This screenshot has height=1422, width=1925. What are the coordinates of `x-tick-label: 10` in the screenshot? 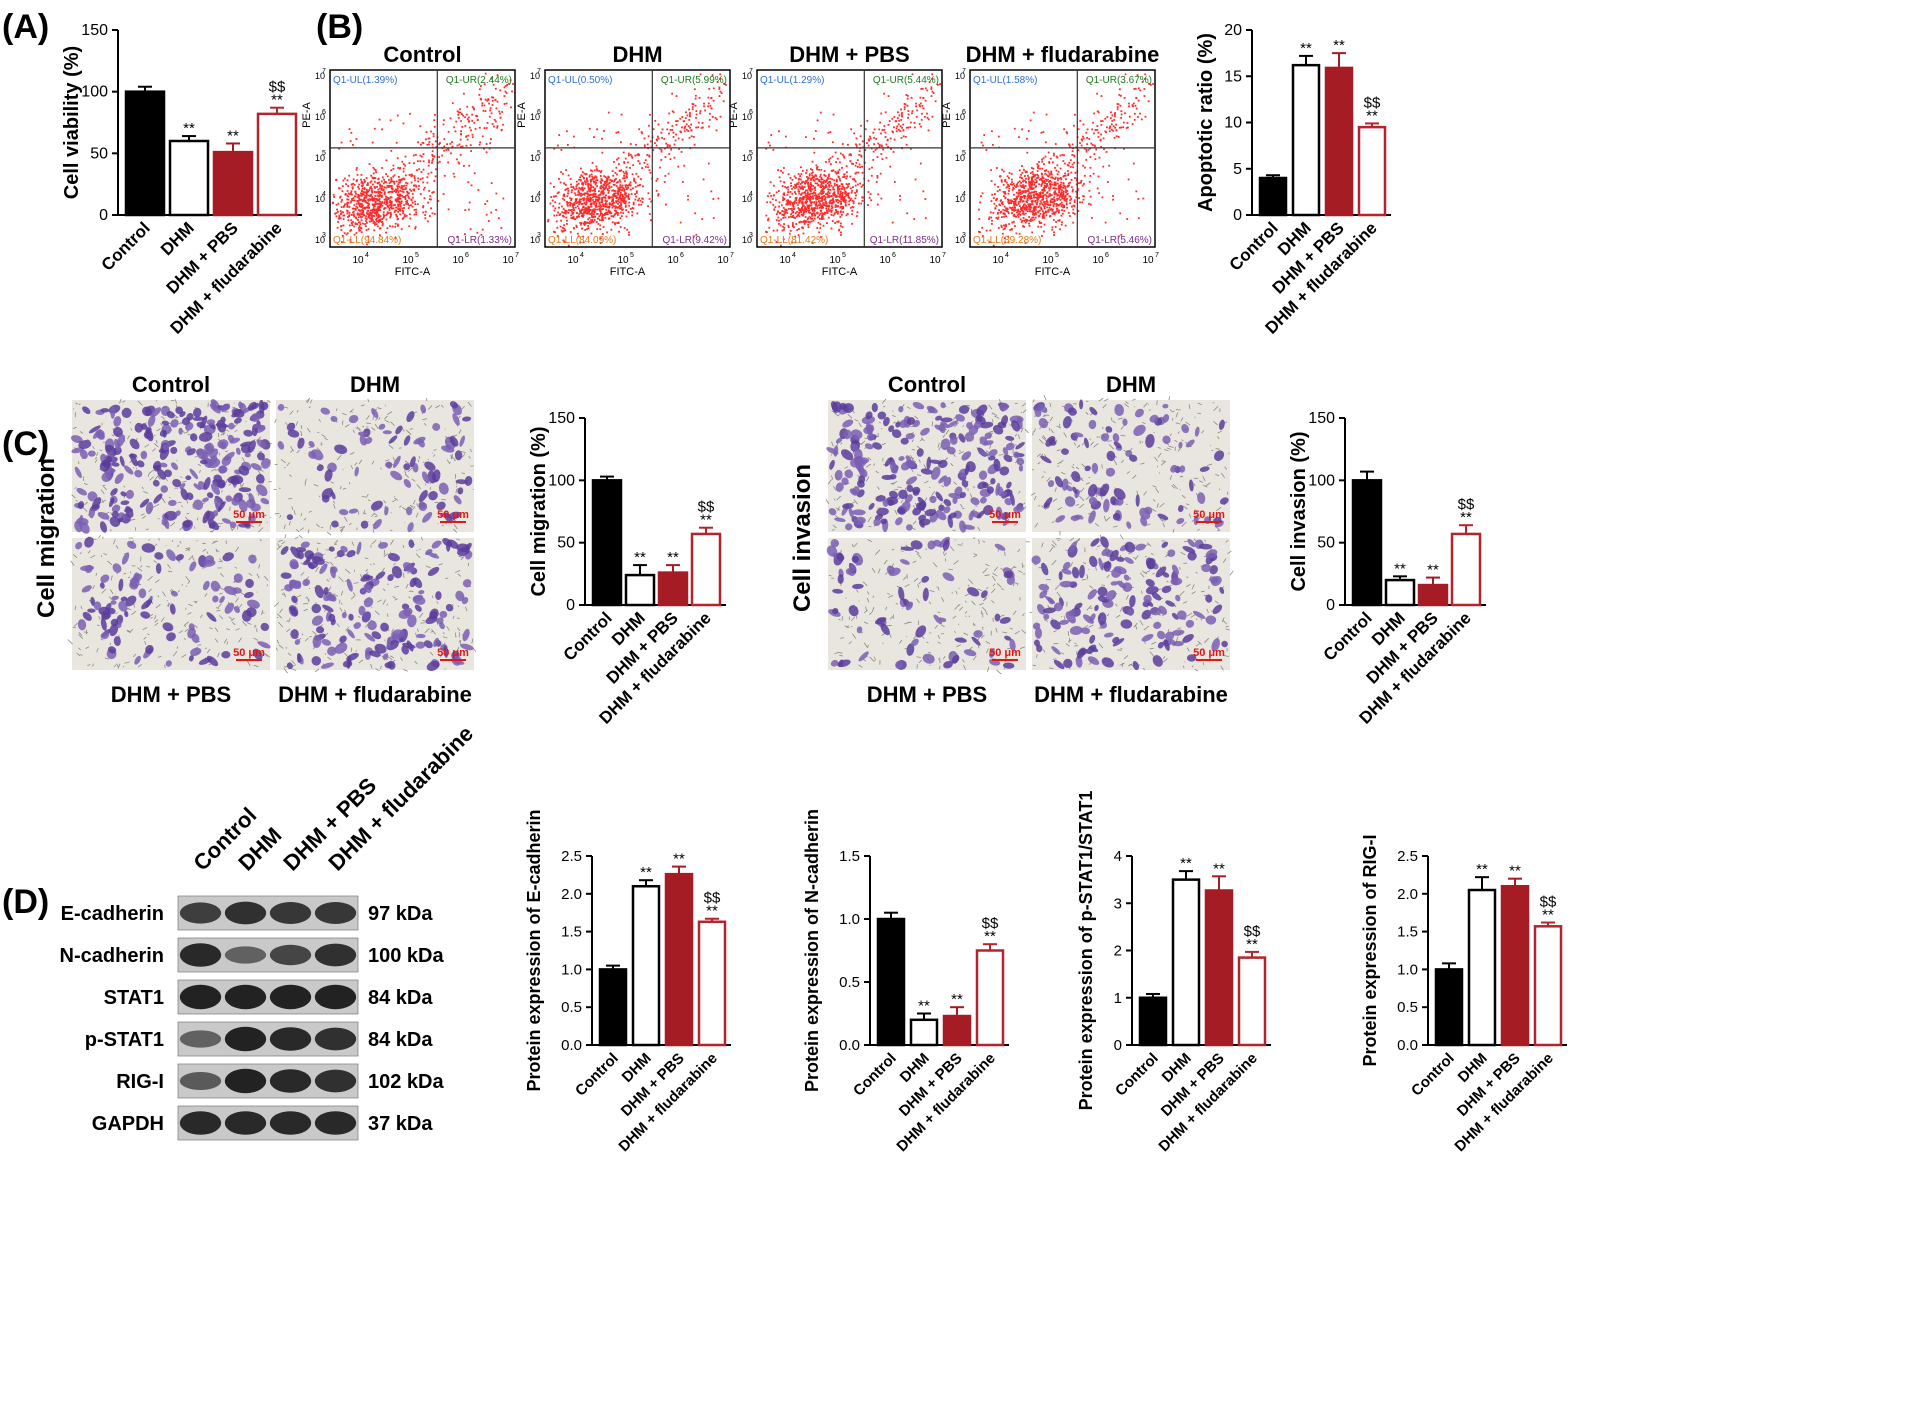 It's located at (408, 260).